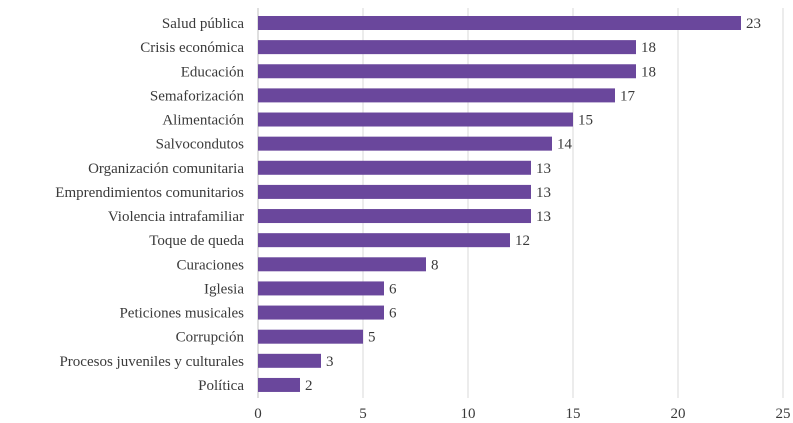  Describe the element at coordinates (330, 362) in the screenshot. I see `value-label: 3` at that location.